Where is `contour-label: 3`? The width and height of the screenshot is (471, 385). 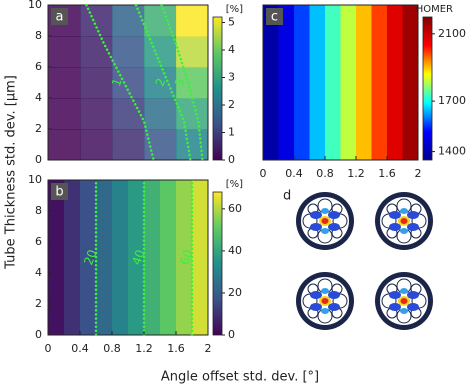
contour-label: 3 is located at coordinates (180, 82).